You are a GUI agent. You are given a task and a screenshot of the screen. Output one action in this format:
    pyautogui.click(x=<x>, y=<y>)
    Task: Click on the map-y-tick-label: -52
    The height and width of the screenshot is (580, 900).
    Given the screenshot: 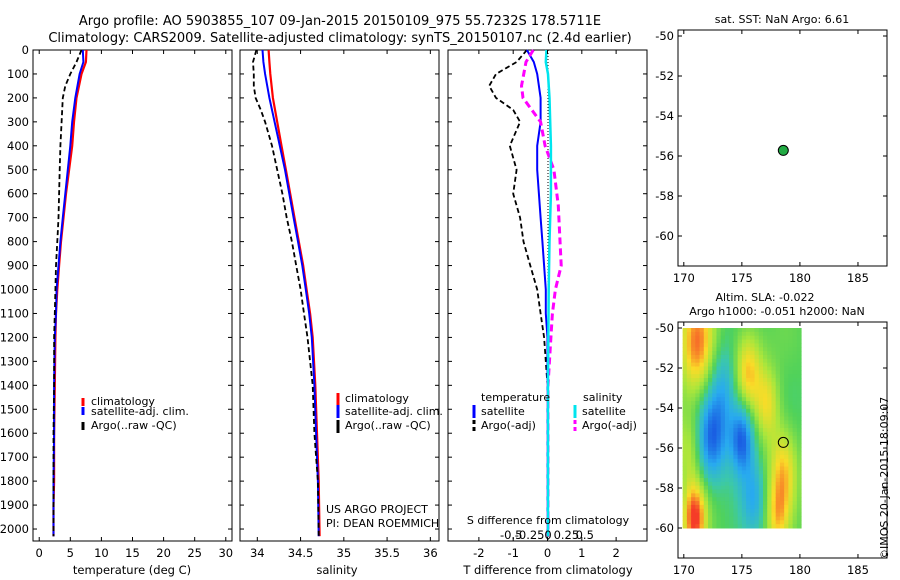 What is the action you would take?
    pyautogui.click(x=664, y=76)
    